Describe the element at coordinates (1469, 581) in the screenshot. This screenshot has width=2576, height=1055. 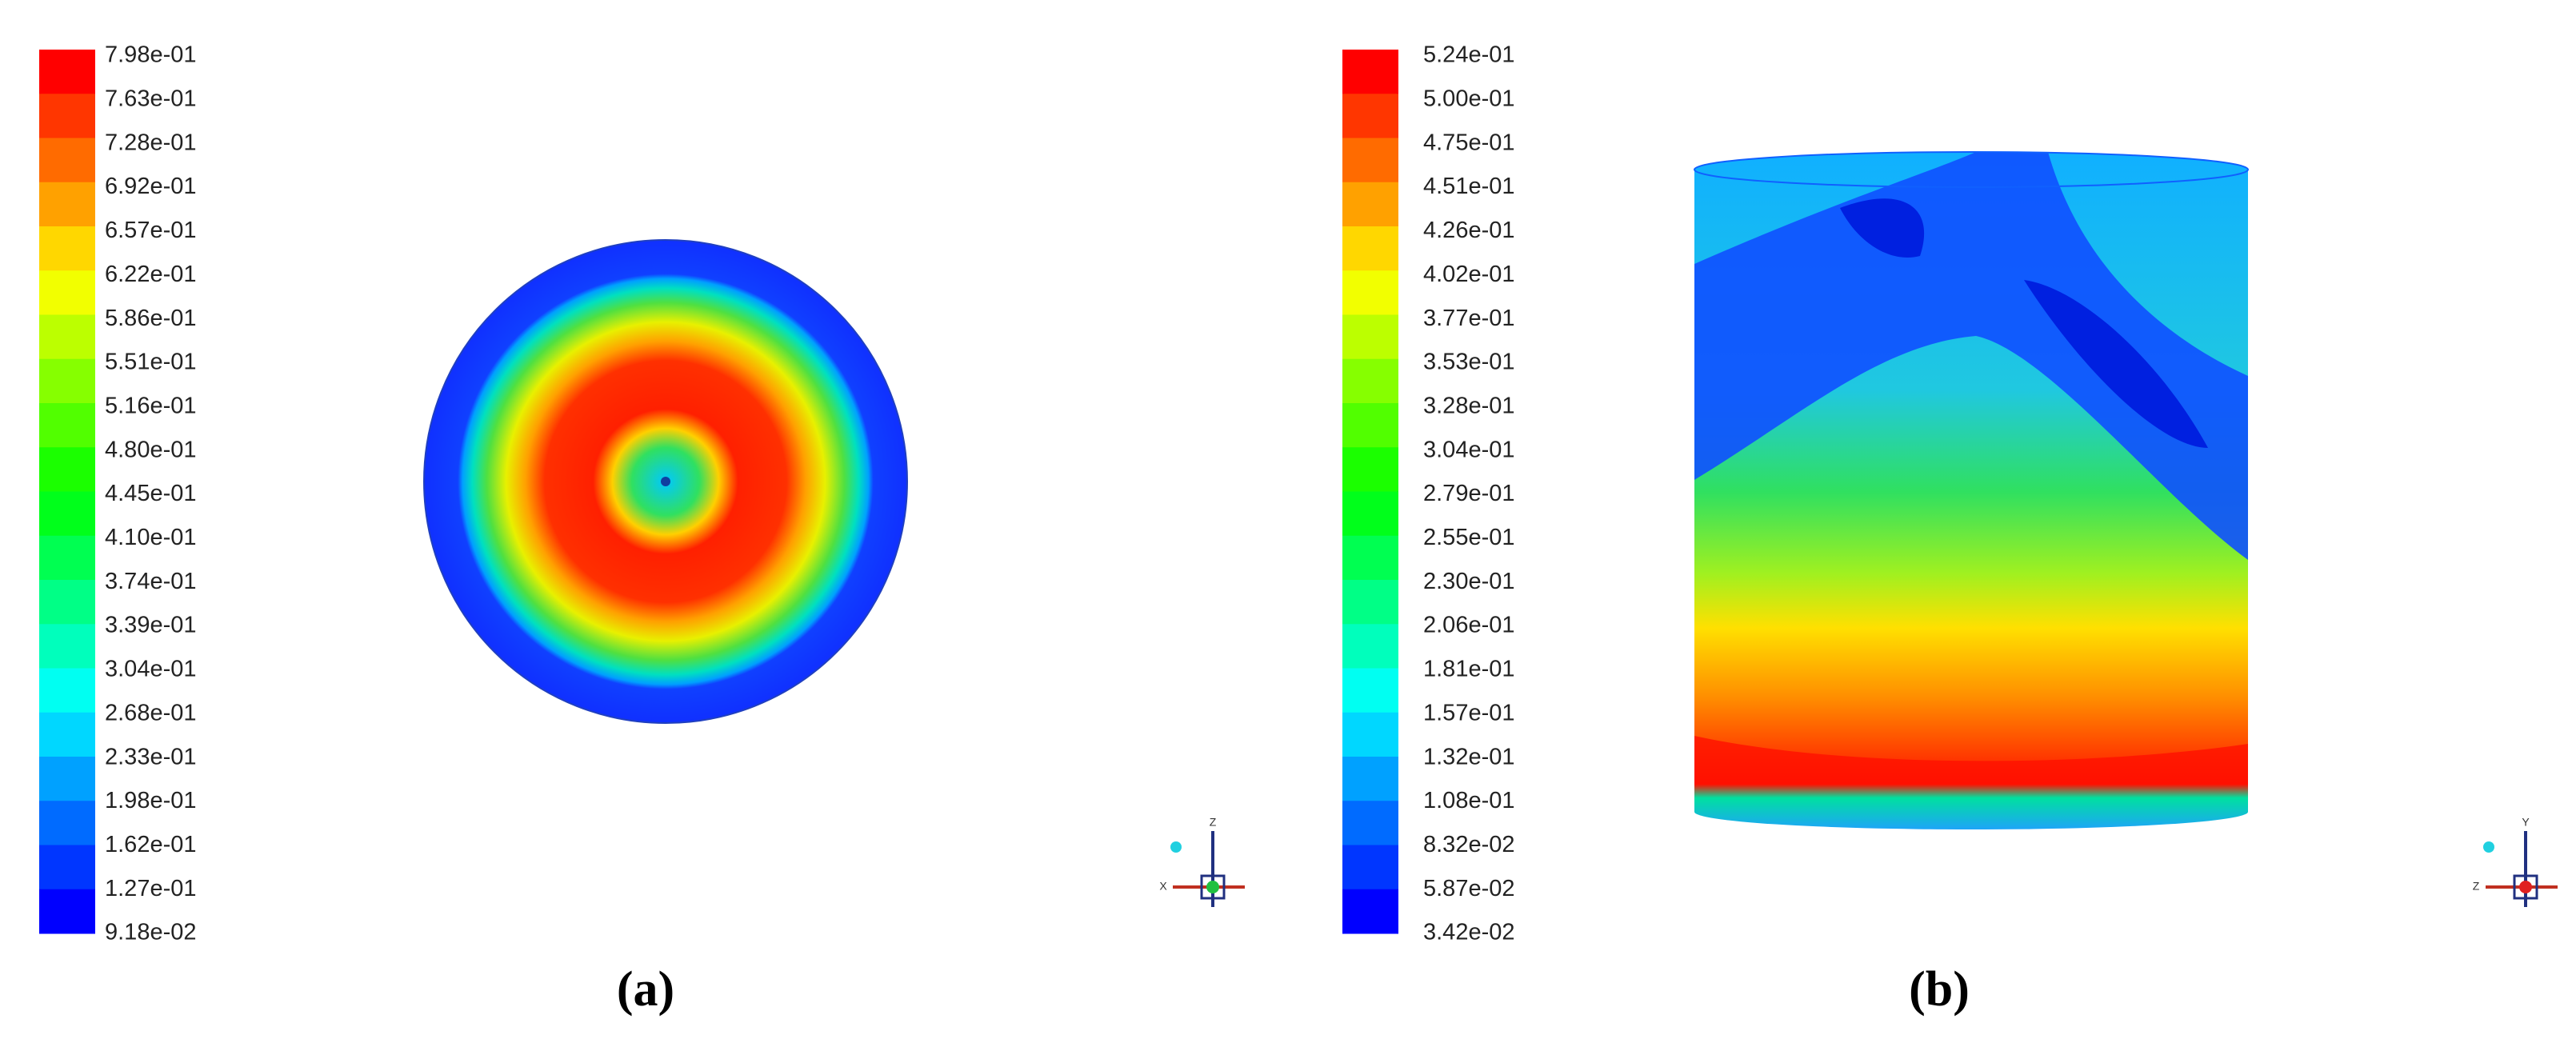
I see `colorbar-label: 2.30e-01` at that location.